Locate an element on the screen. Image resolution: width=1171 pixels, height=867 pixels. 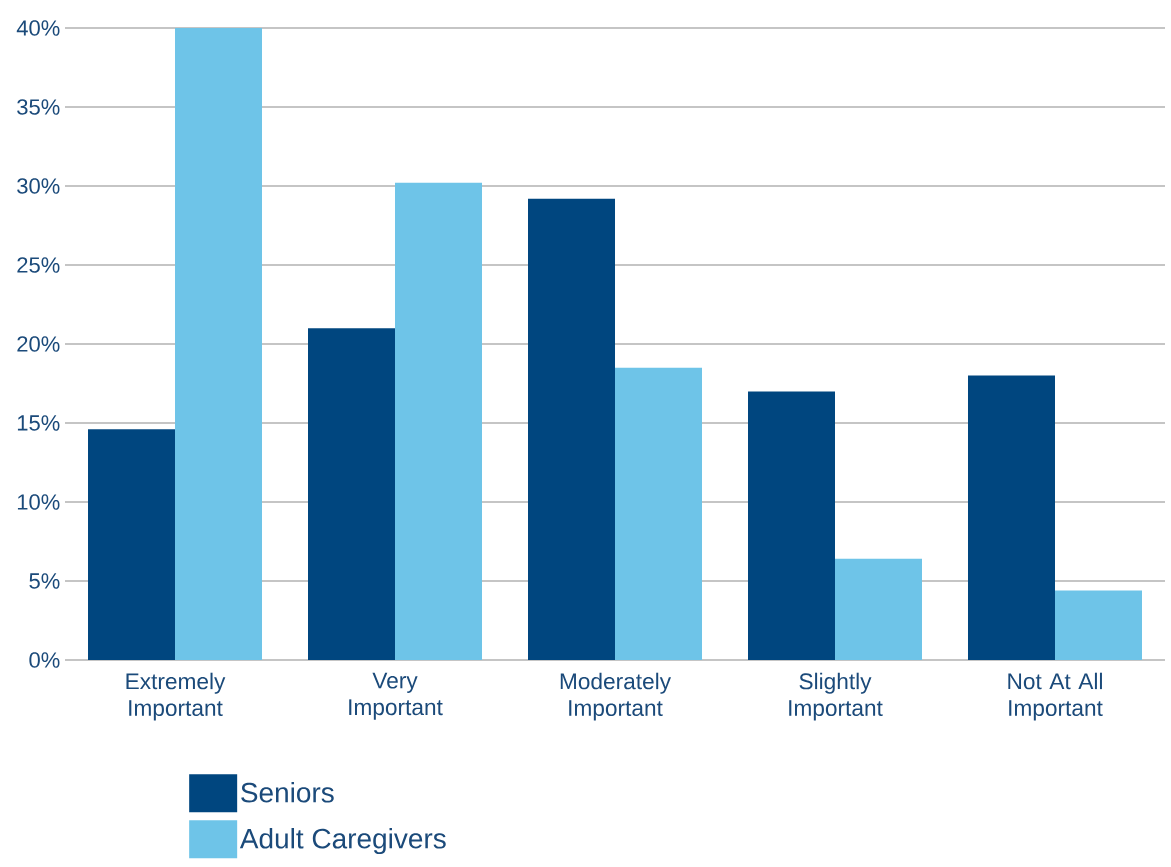
y-tick-label: 20% is located at coordinates (38, 344).